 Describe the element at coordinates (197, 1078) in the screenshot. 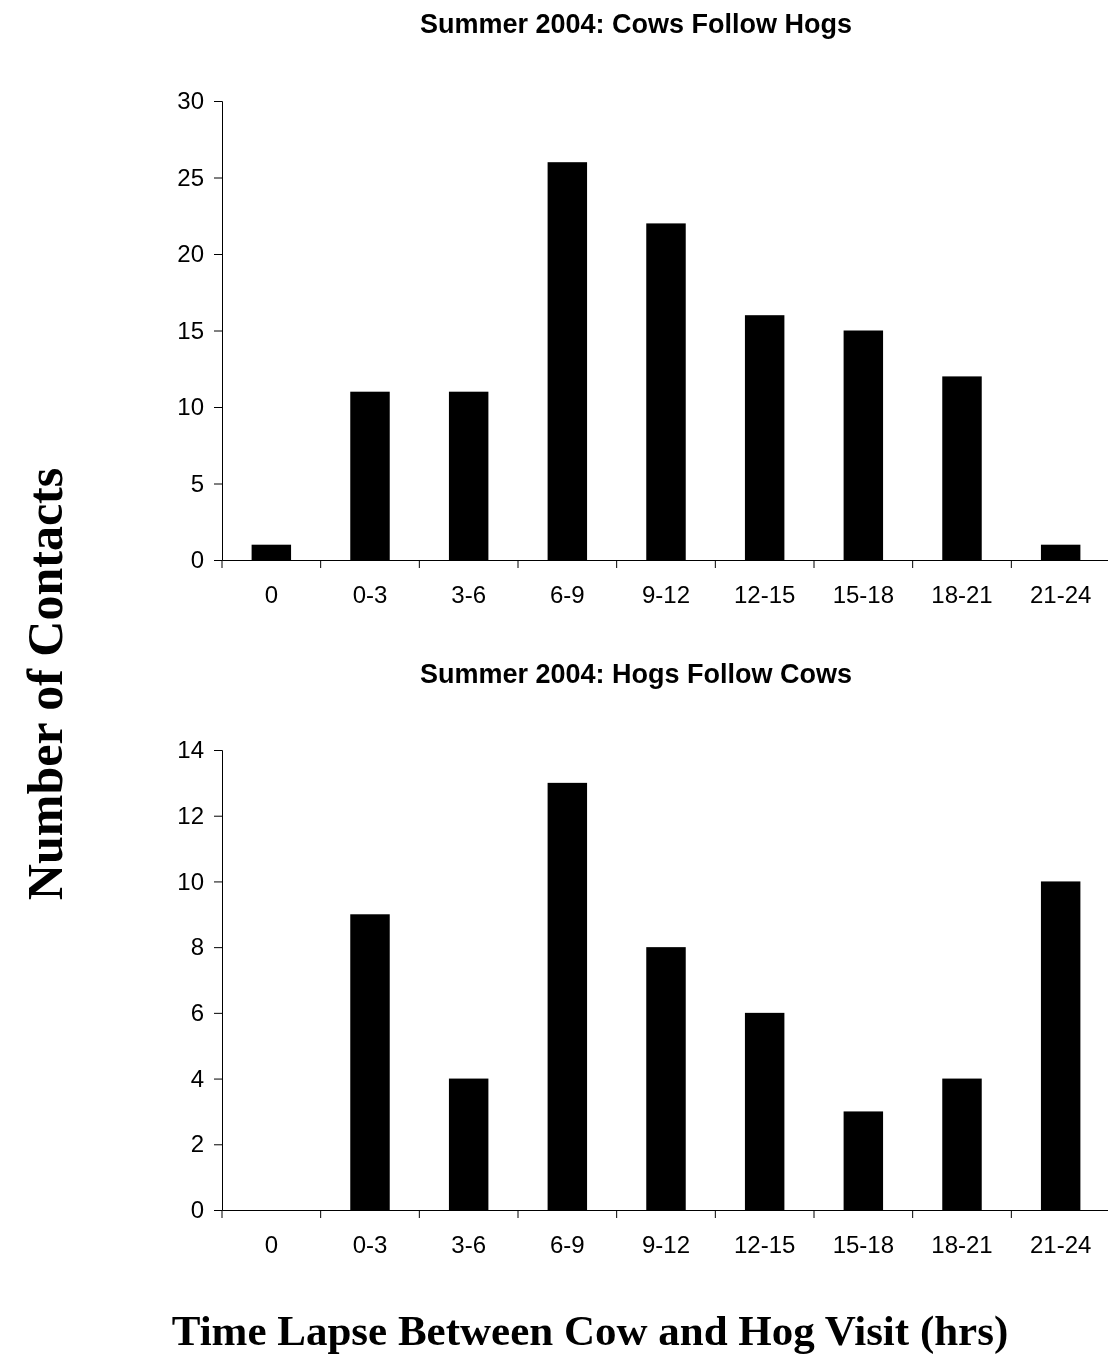

I see `y-tick-label: 4` at that location.